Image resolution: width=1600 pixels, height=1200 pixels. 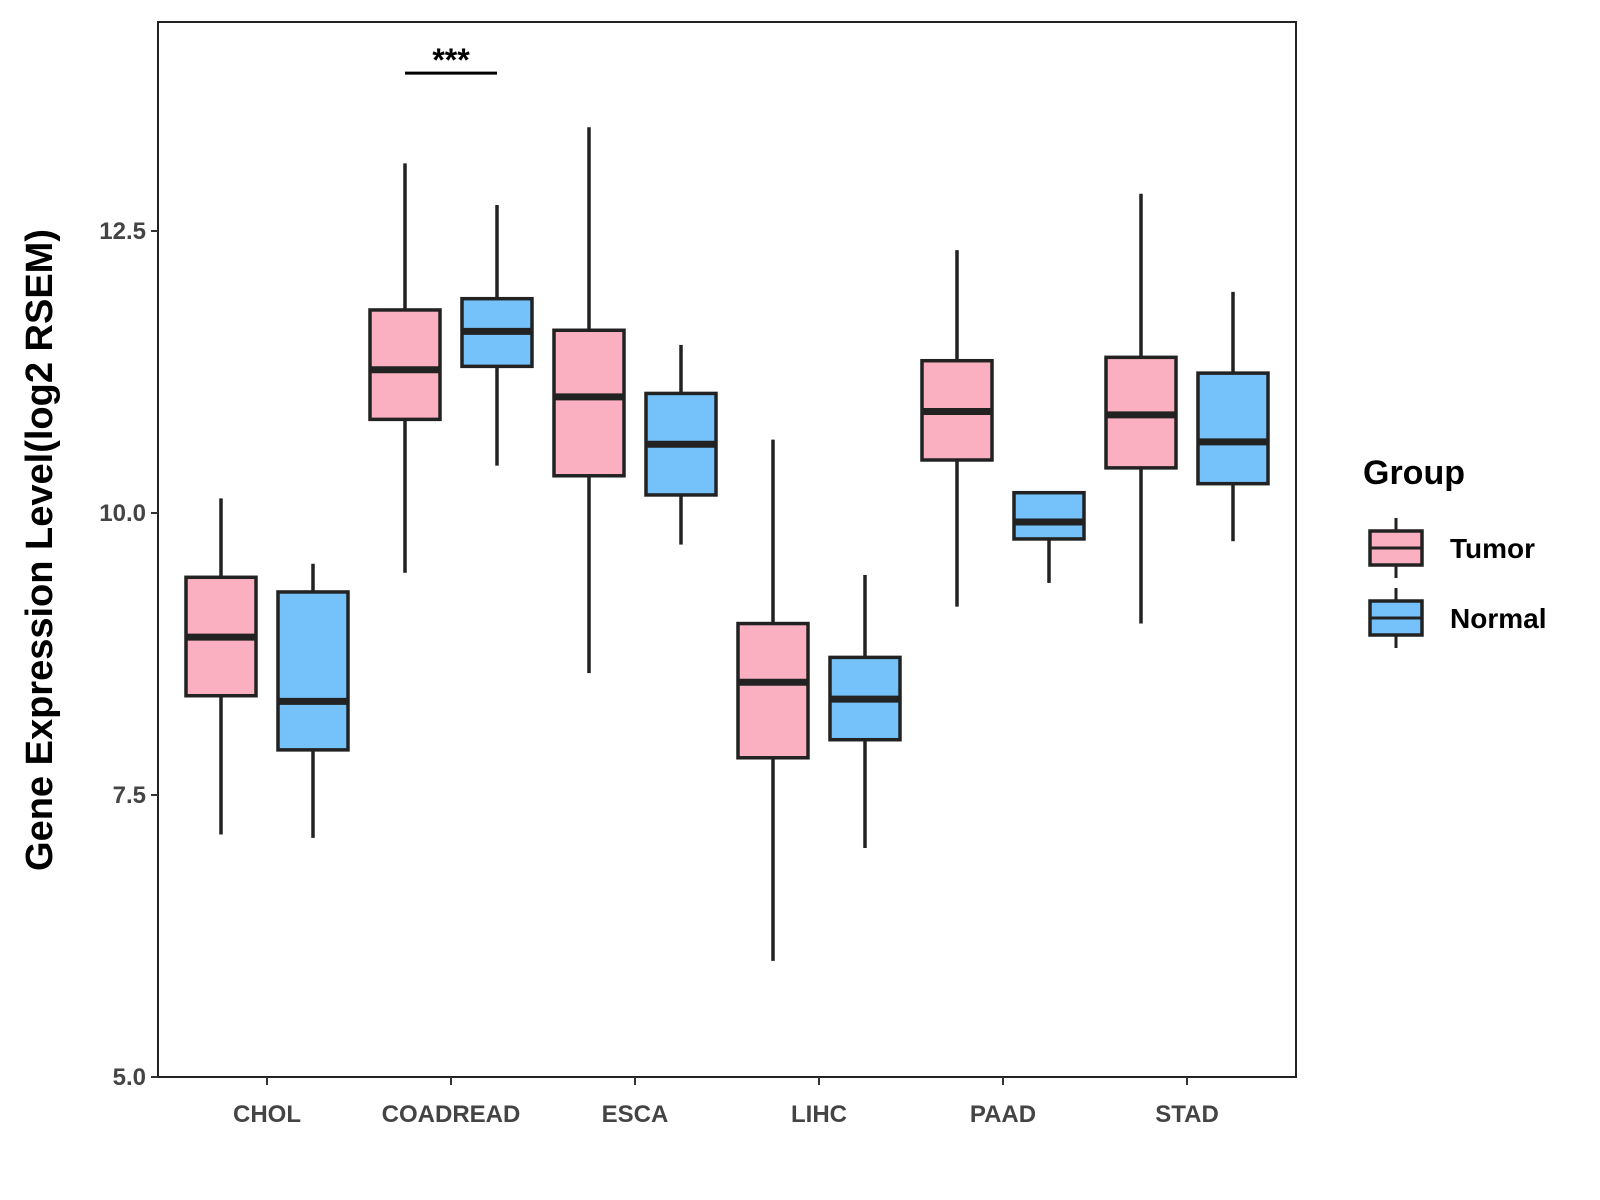 What do you see at coordinates (957, 428) in the screenshot?
I see `tumor-box-paad` at bounding box center [957, 428].